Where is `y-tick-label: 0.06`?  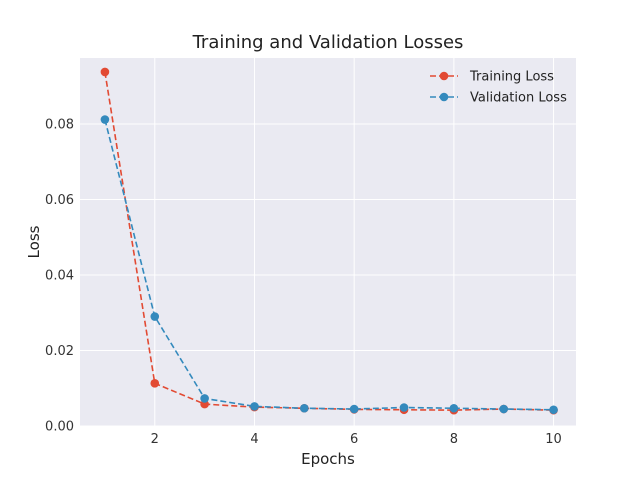
y-tick-label: 0.06 is located at coordinates (59, 200).